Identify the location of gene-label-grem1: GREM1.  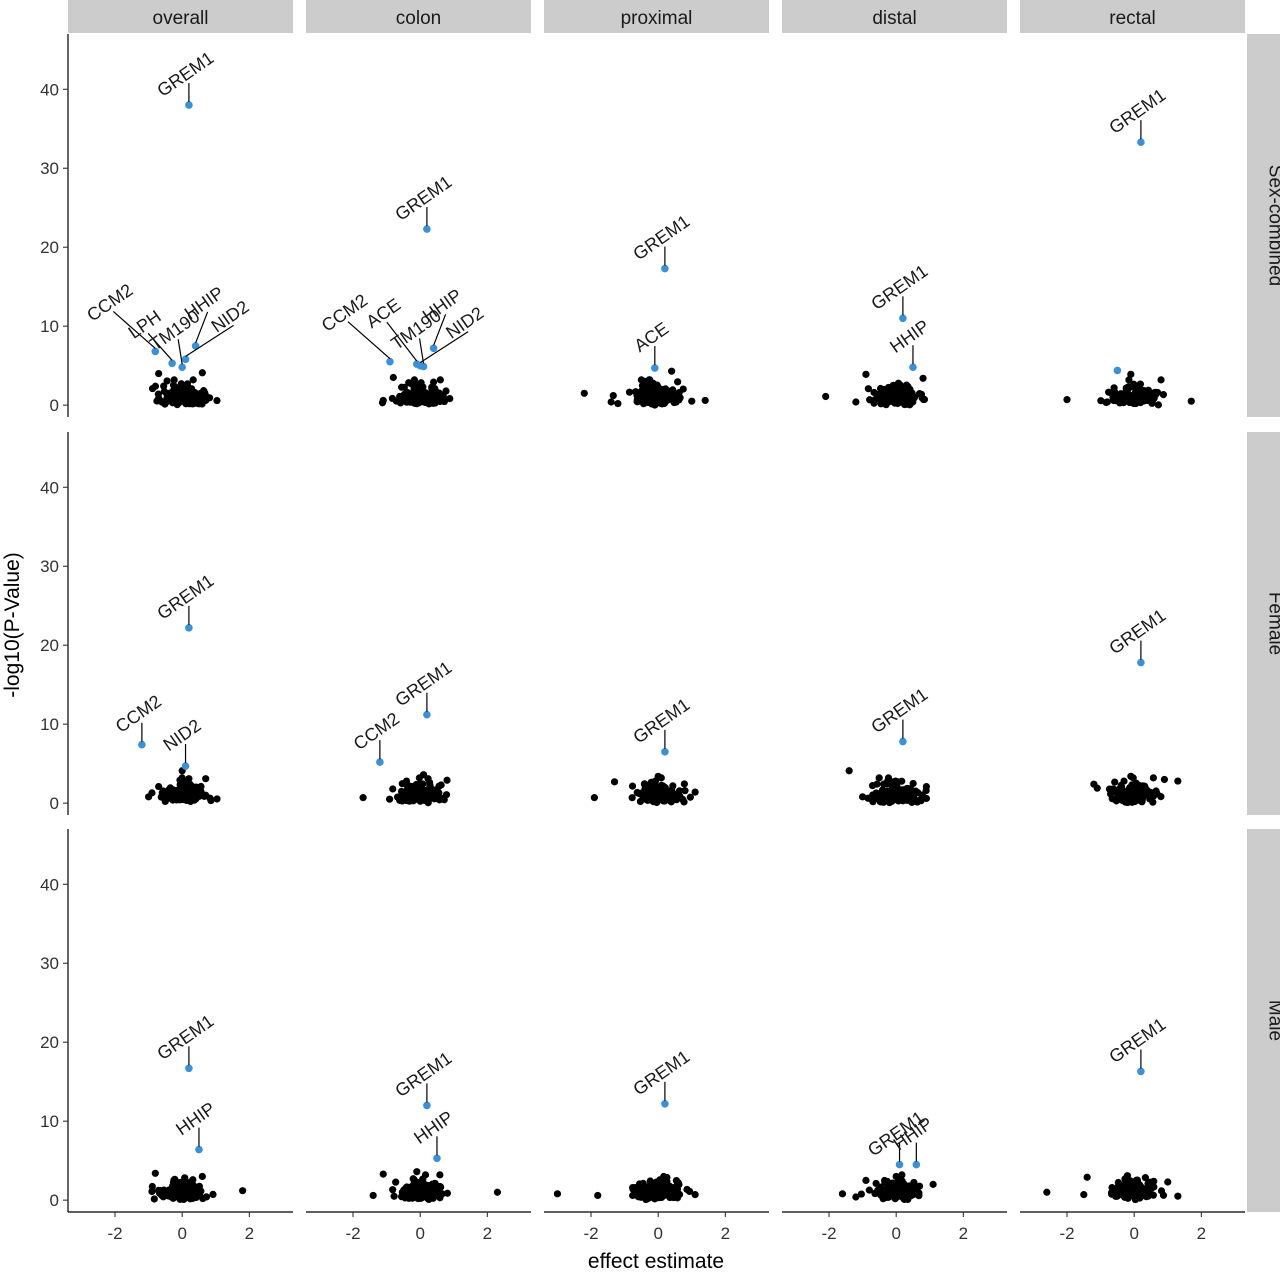
(1137, 1040).